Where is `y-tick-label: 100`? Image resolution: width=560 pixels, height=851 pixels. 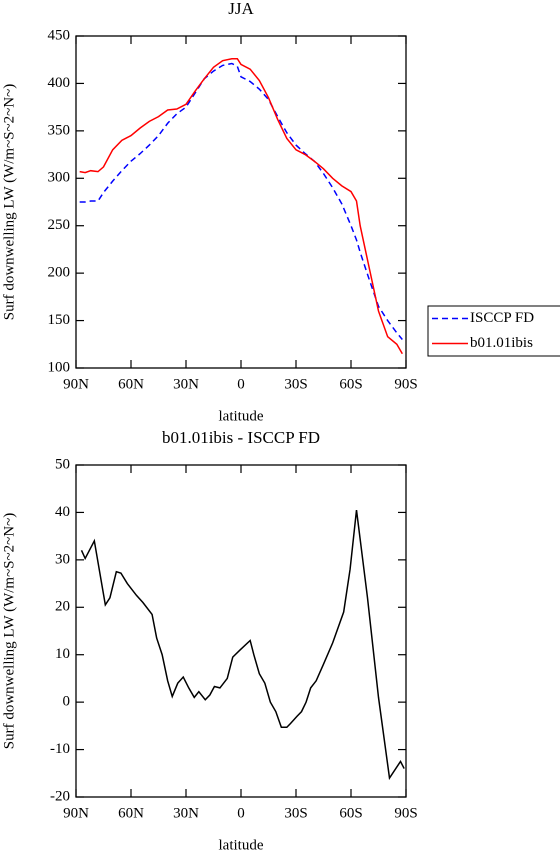
y-tick-label: 100 is located at coordinates (59, 367).